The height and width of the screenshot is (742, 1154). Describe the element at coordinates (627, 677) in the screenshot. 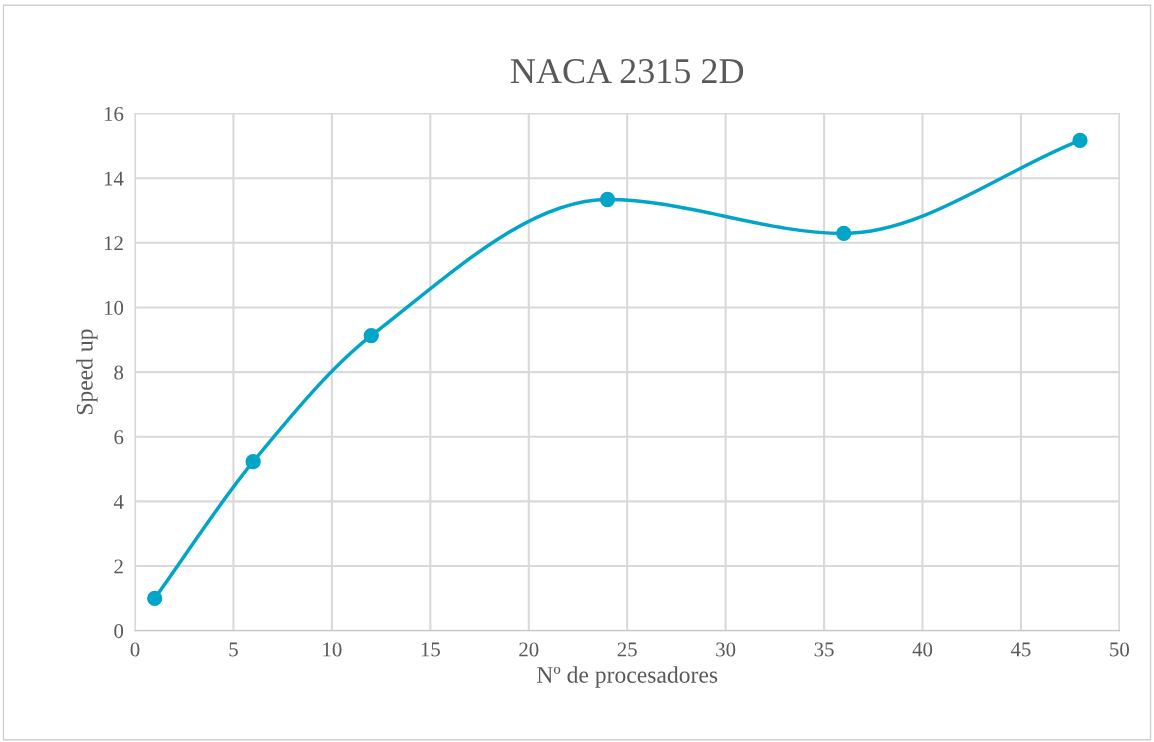

I see `x-axis-title: Nº de procesadores` at that location.